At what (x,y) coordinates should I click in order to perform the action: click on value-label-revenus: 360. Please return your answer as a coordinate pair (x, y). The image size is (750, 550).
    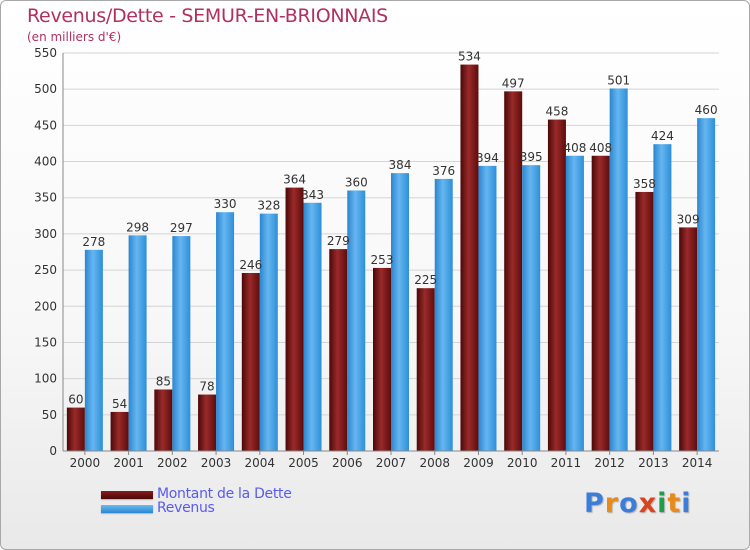
    Looking at the image, I should click on (356, 182).